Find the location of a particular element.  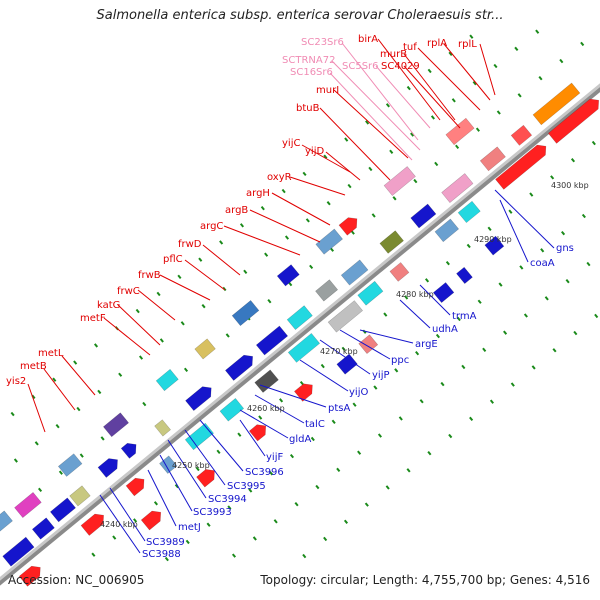

scale-label-4280: 4280 kbp is located at coordinates (415, 294).